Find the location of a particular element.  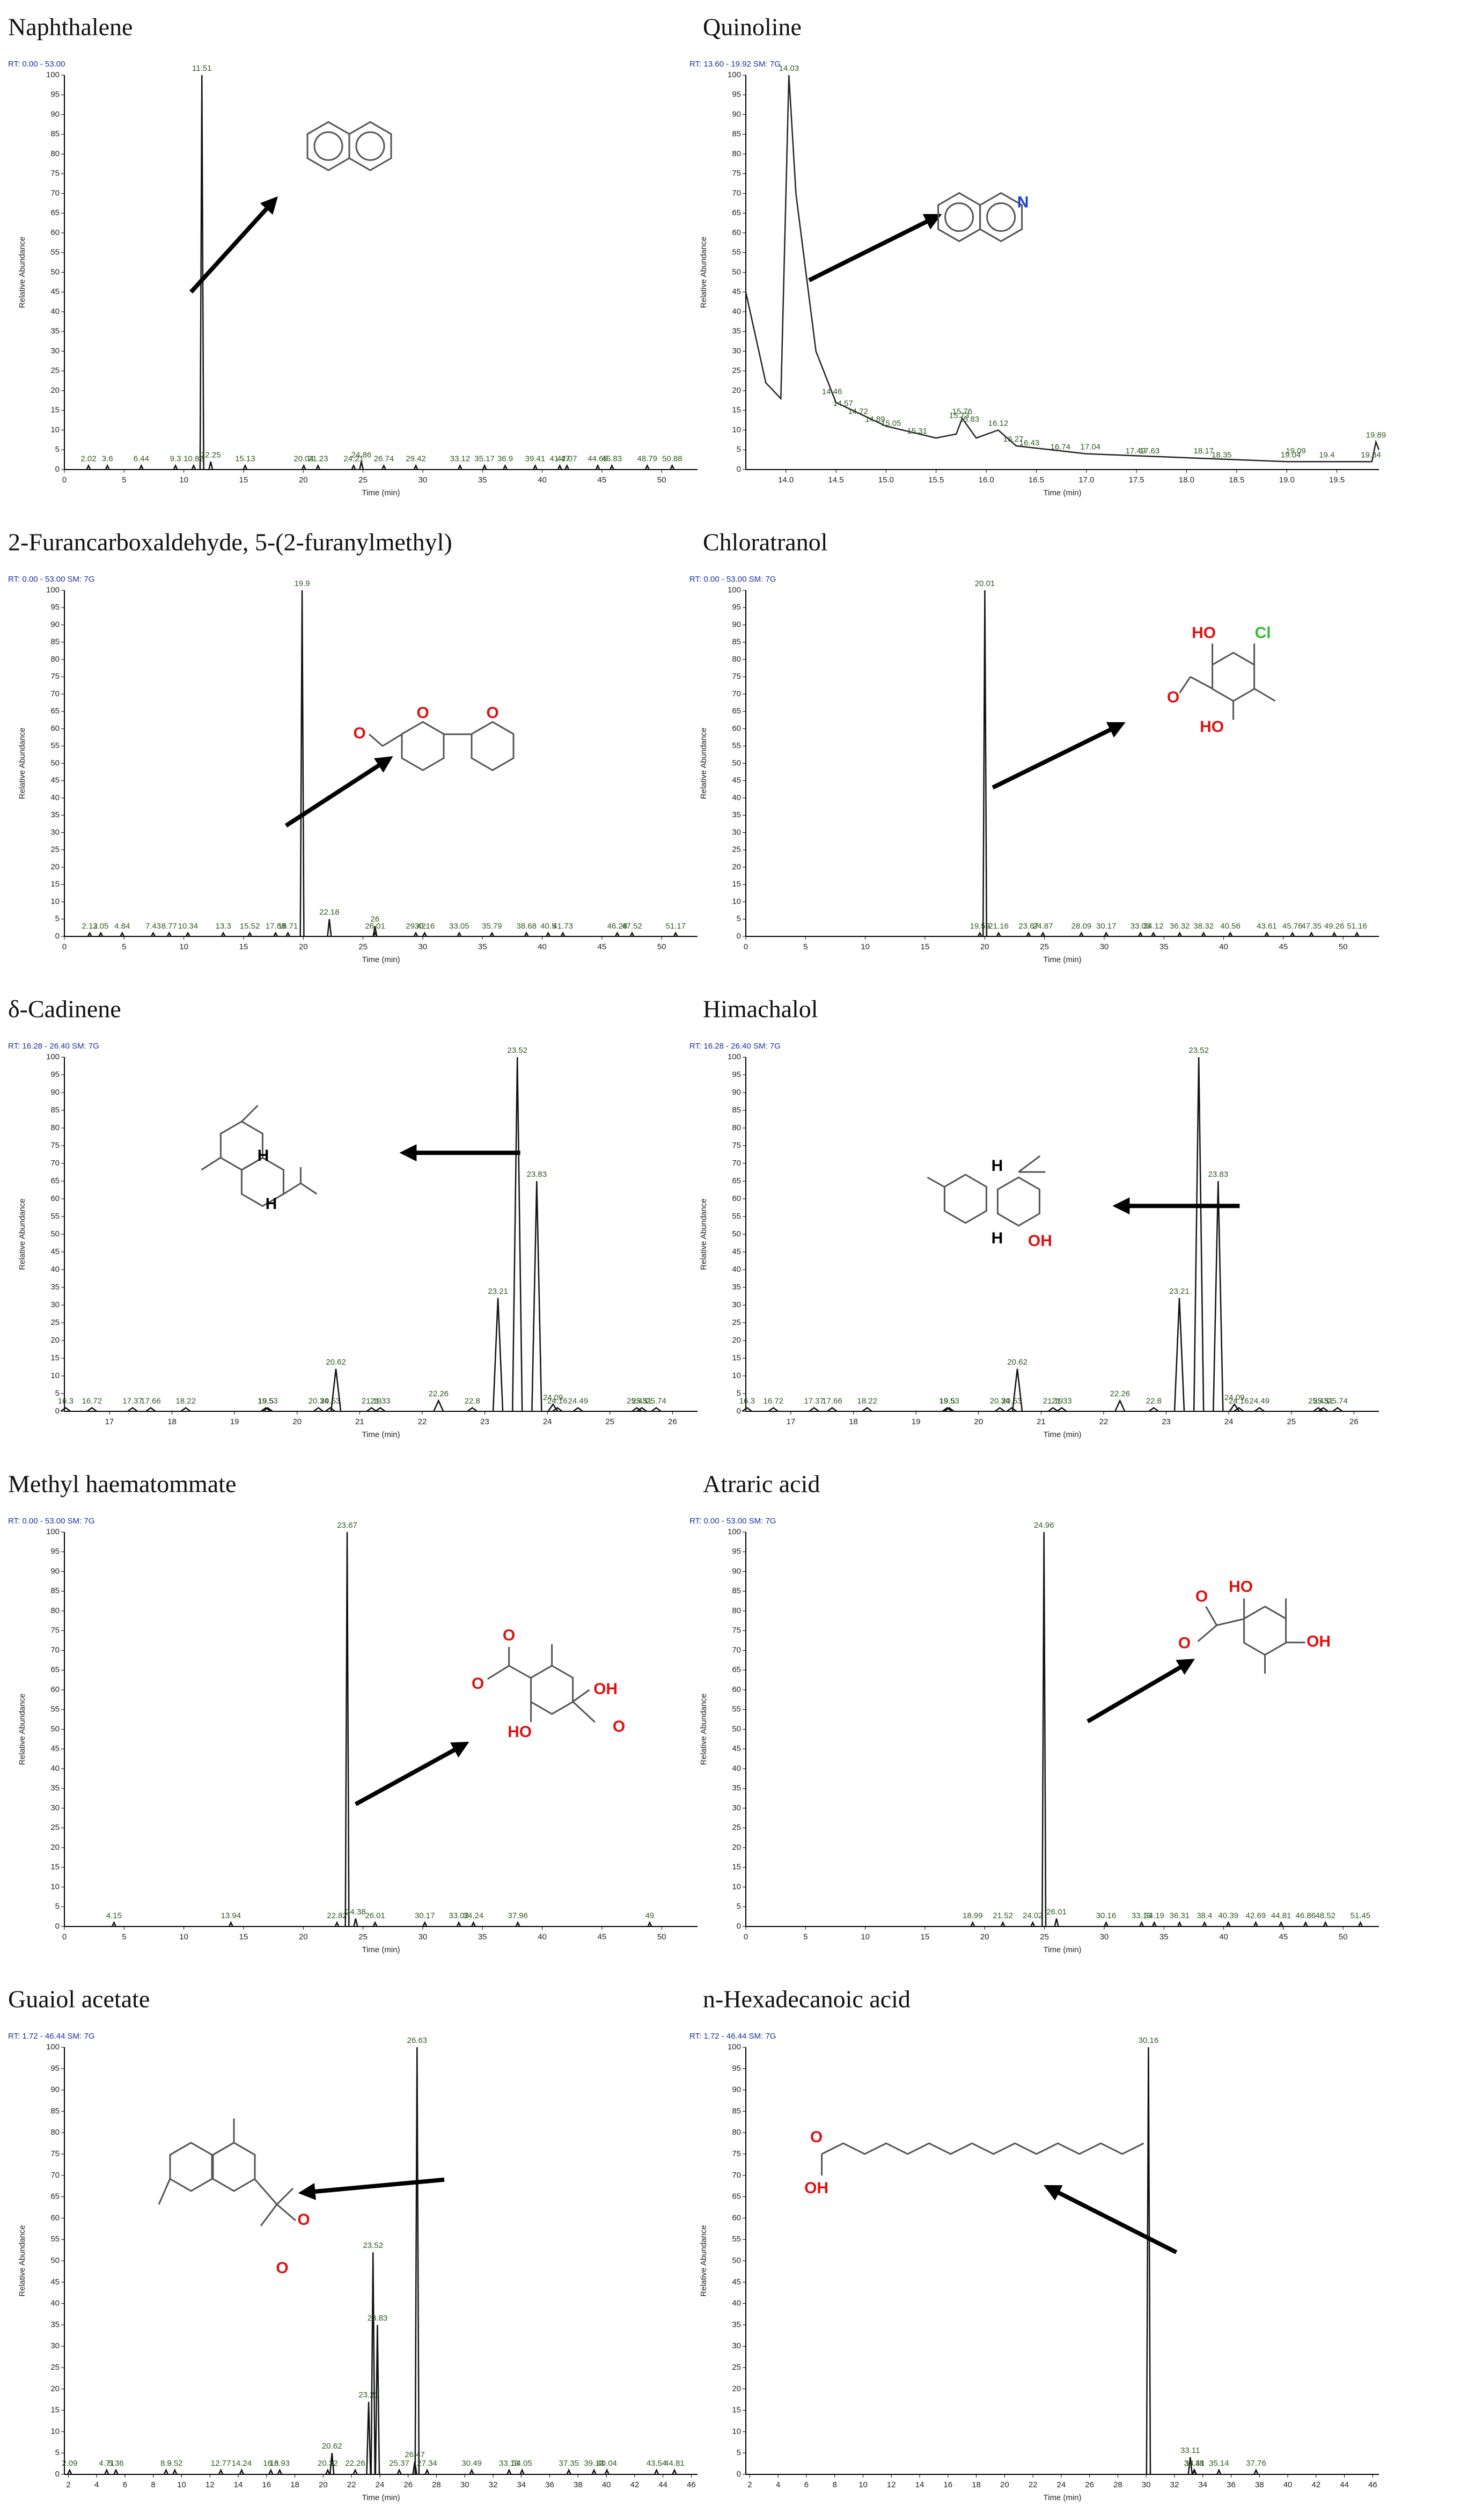

x-tick-label: 0 is located at coordinates (746, 1937).